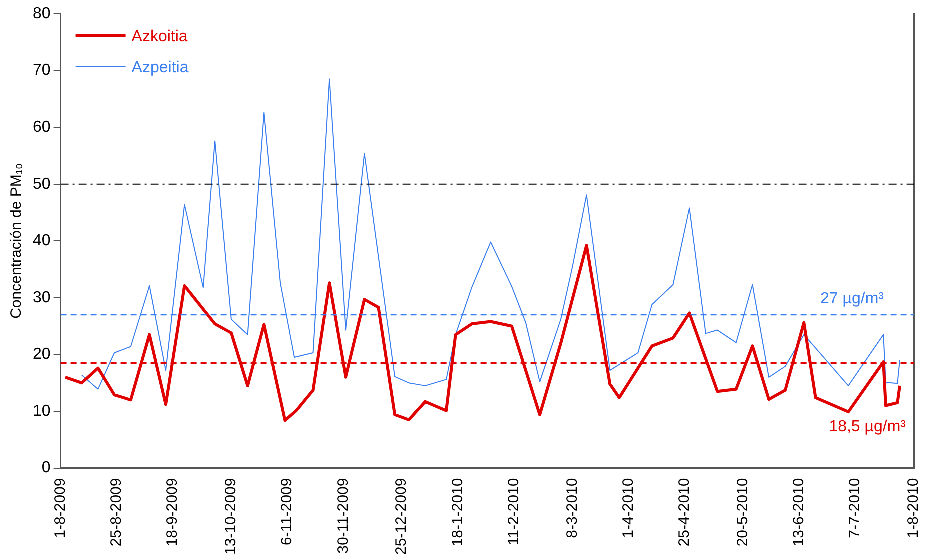 This screenshot has height=558, width=935. What do you see at coordinates (42, 241) in the screenshot?
I see `y-tick-label: 40` at bounding box center [42, 241].